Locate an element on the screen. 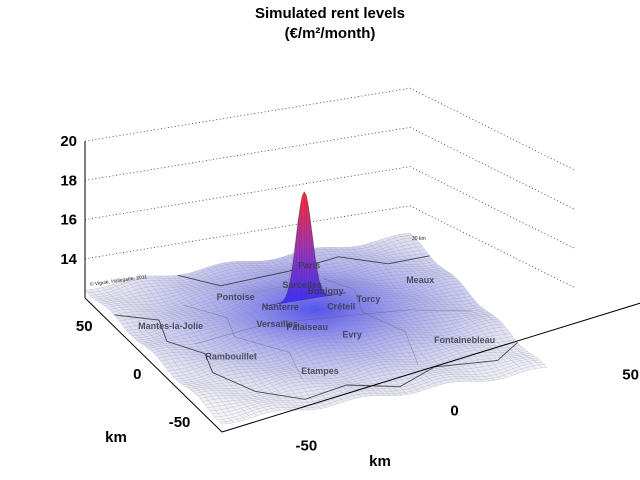 The width and height of the screenshot is (640, 480). place-label: Rambouillet is located at coordinates (231, 357).